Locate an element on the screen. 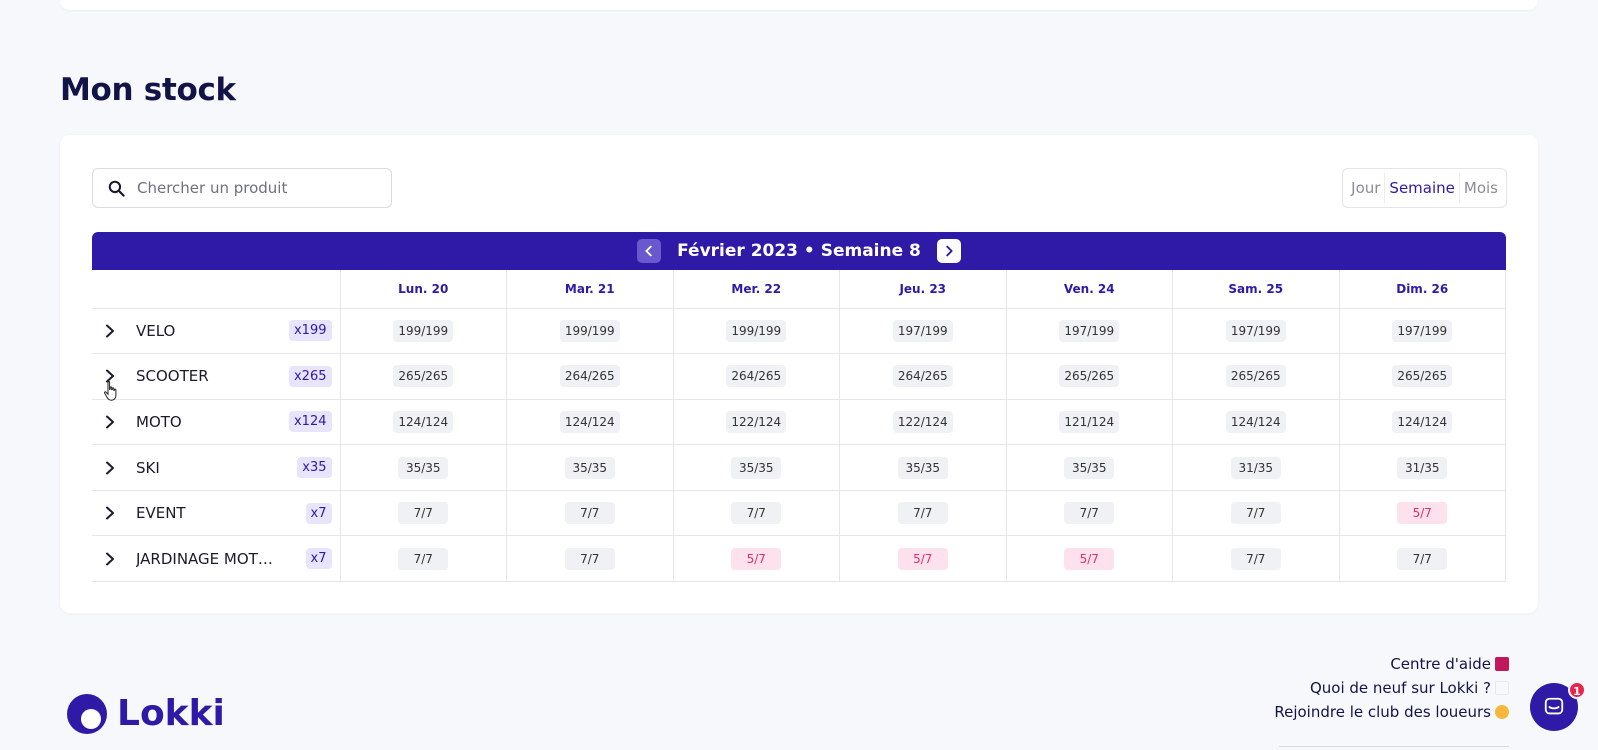  lokki-logo: Lokki is located at coordinates (146, 713).